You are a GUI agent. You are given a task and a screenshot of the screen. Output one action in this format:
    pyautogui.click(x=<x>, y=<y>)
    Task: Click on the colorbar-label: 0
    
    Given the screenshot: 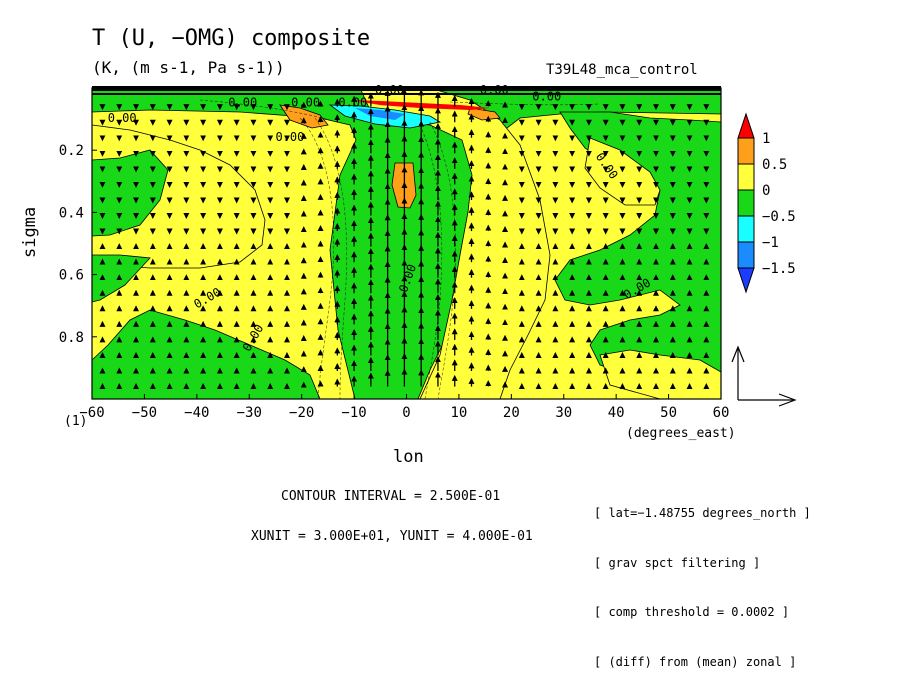 What is the action you would take?
    pyautogui.click(x=766, y=191)
    